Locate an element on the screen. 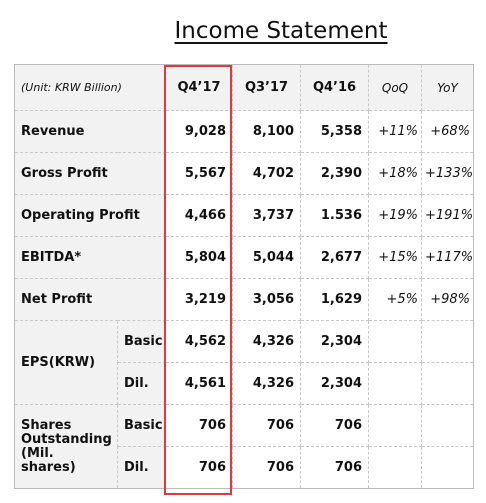 This screenshot has height=503, width=486. cell: +18% is located at coordinates (395, 173).